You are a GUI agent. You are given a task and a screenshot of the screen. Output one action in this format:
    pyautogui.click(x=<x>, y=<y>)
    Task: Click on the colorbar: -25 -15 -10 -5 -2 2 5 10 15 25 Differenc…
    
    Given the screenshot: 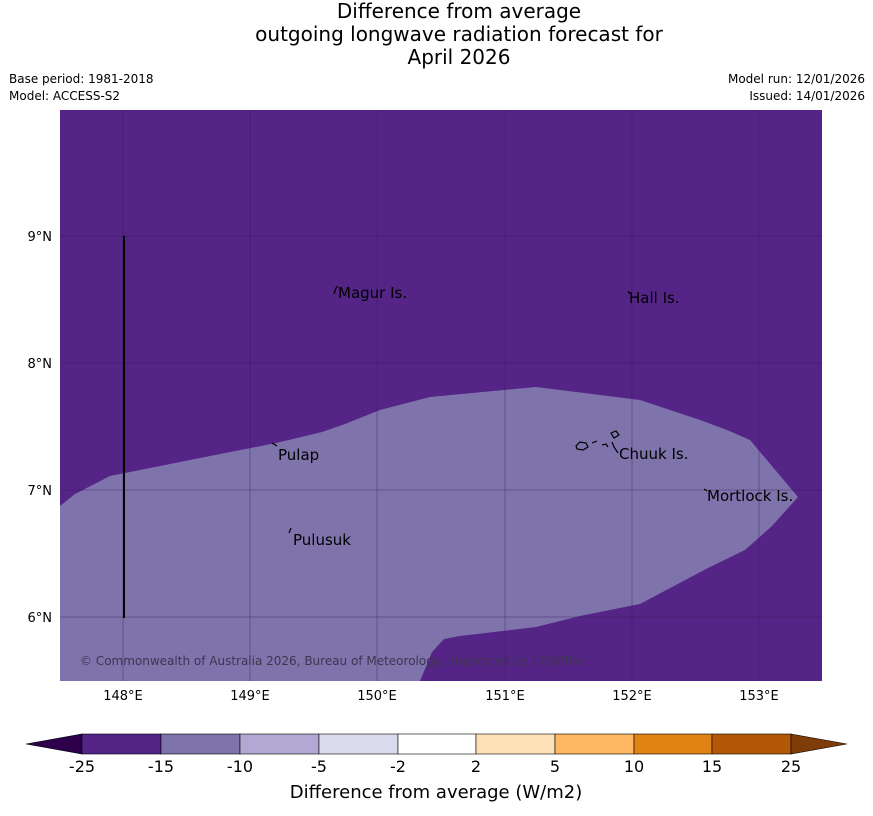 What is the action you would take?
    pyautogui.click(x=436, y=768)
    